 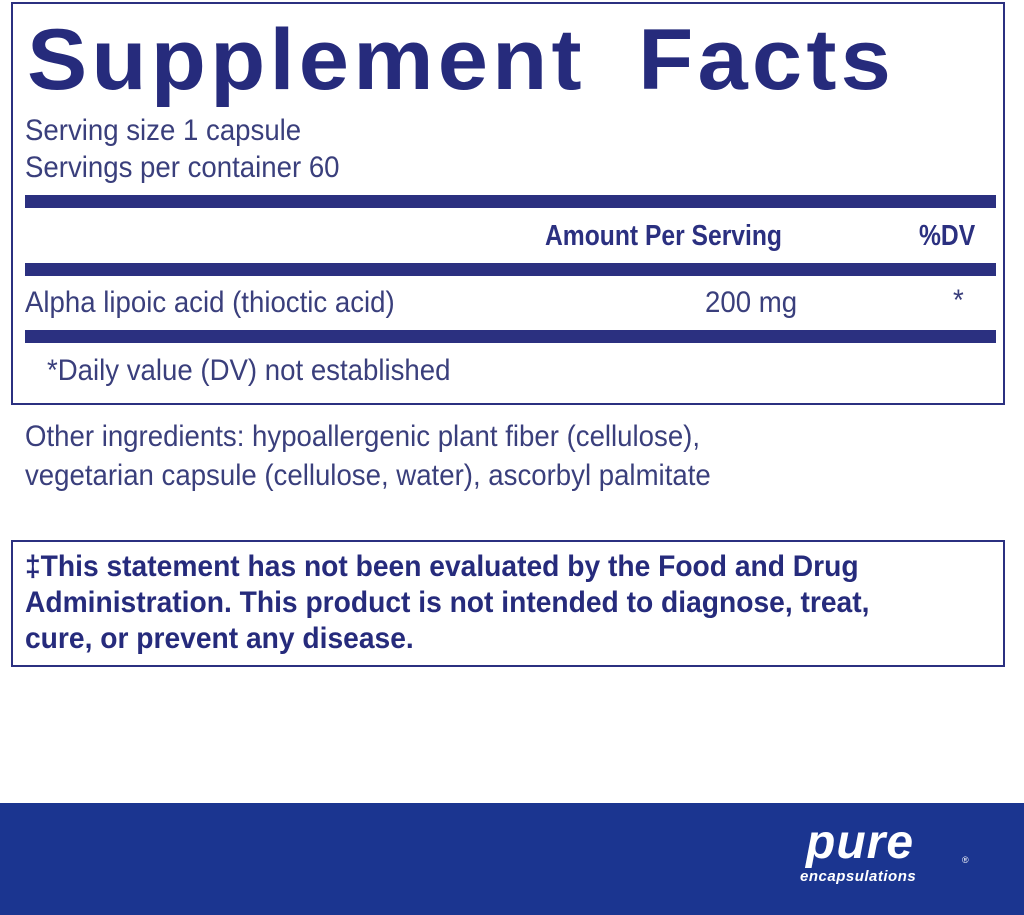 What do you see at coordinates (663, 236) in the screenshot?
I see `header-amount: Amount Per Serving` at bounding box center [663, 236].